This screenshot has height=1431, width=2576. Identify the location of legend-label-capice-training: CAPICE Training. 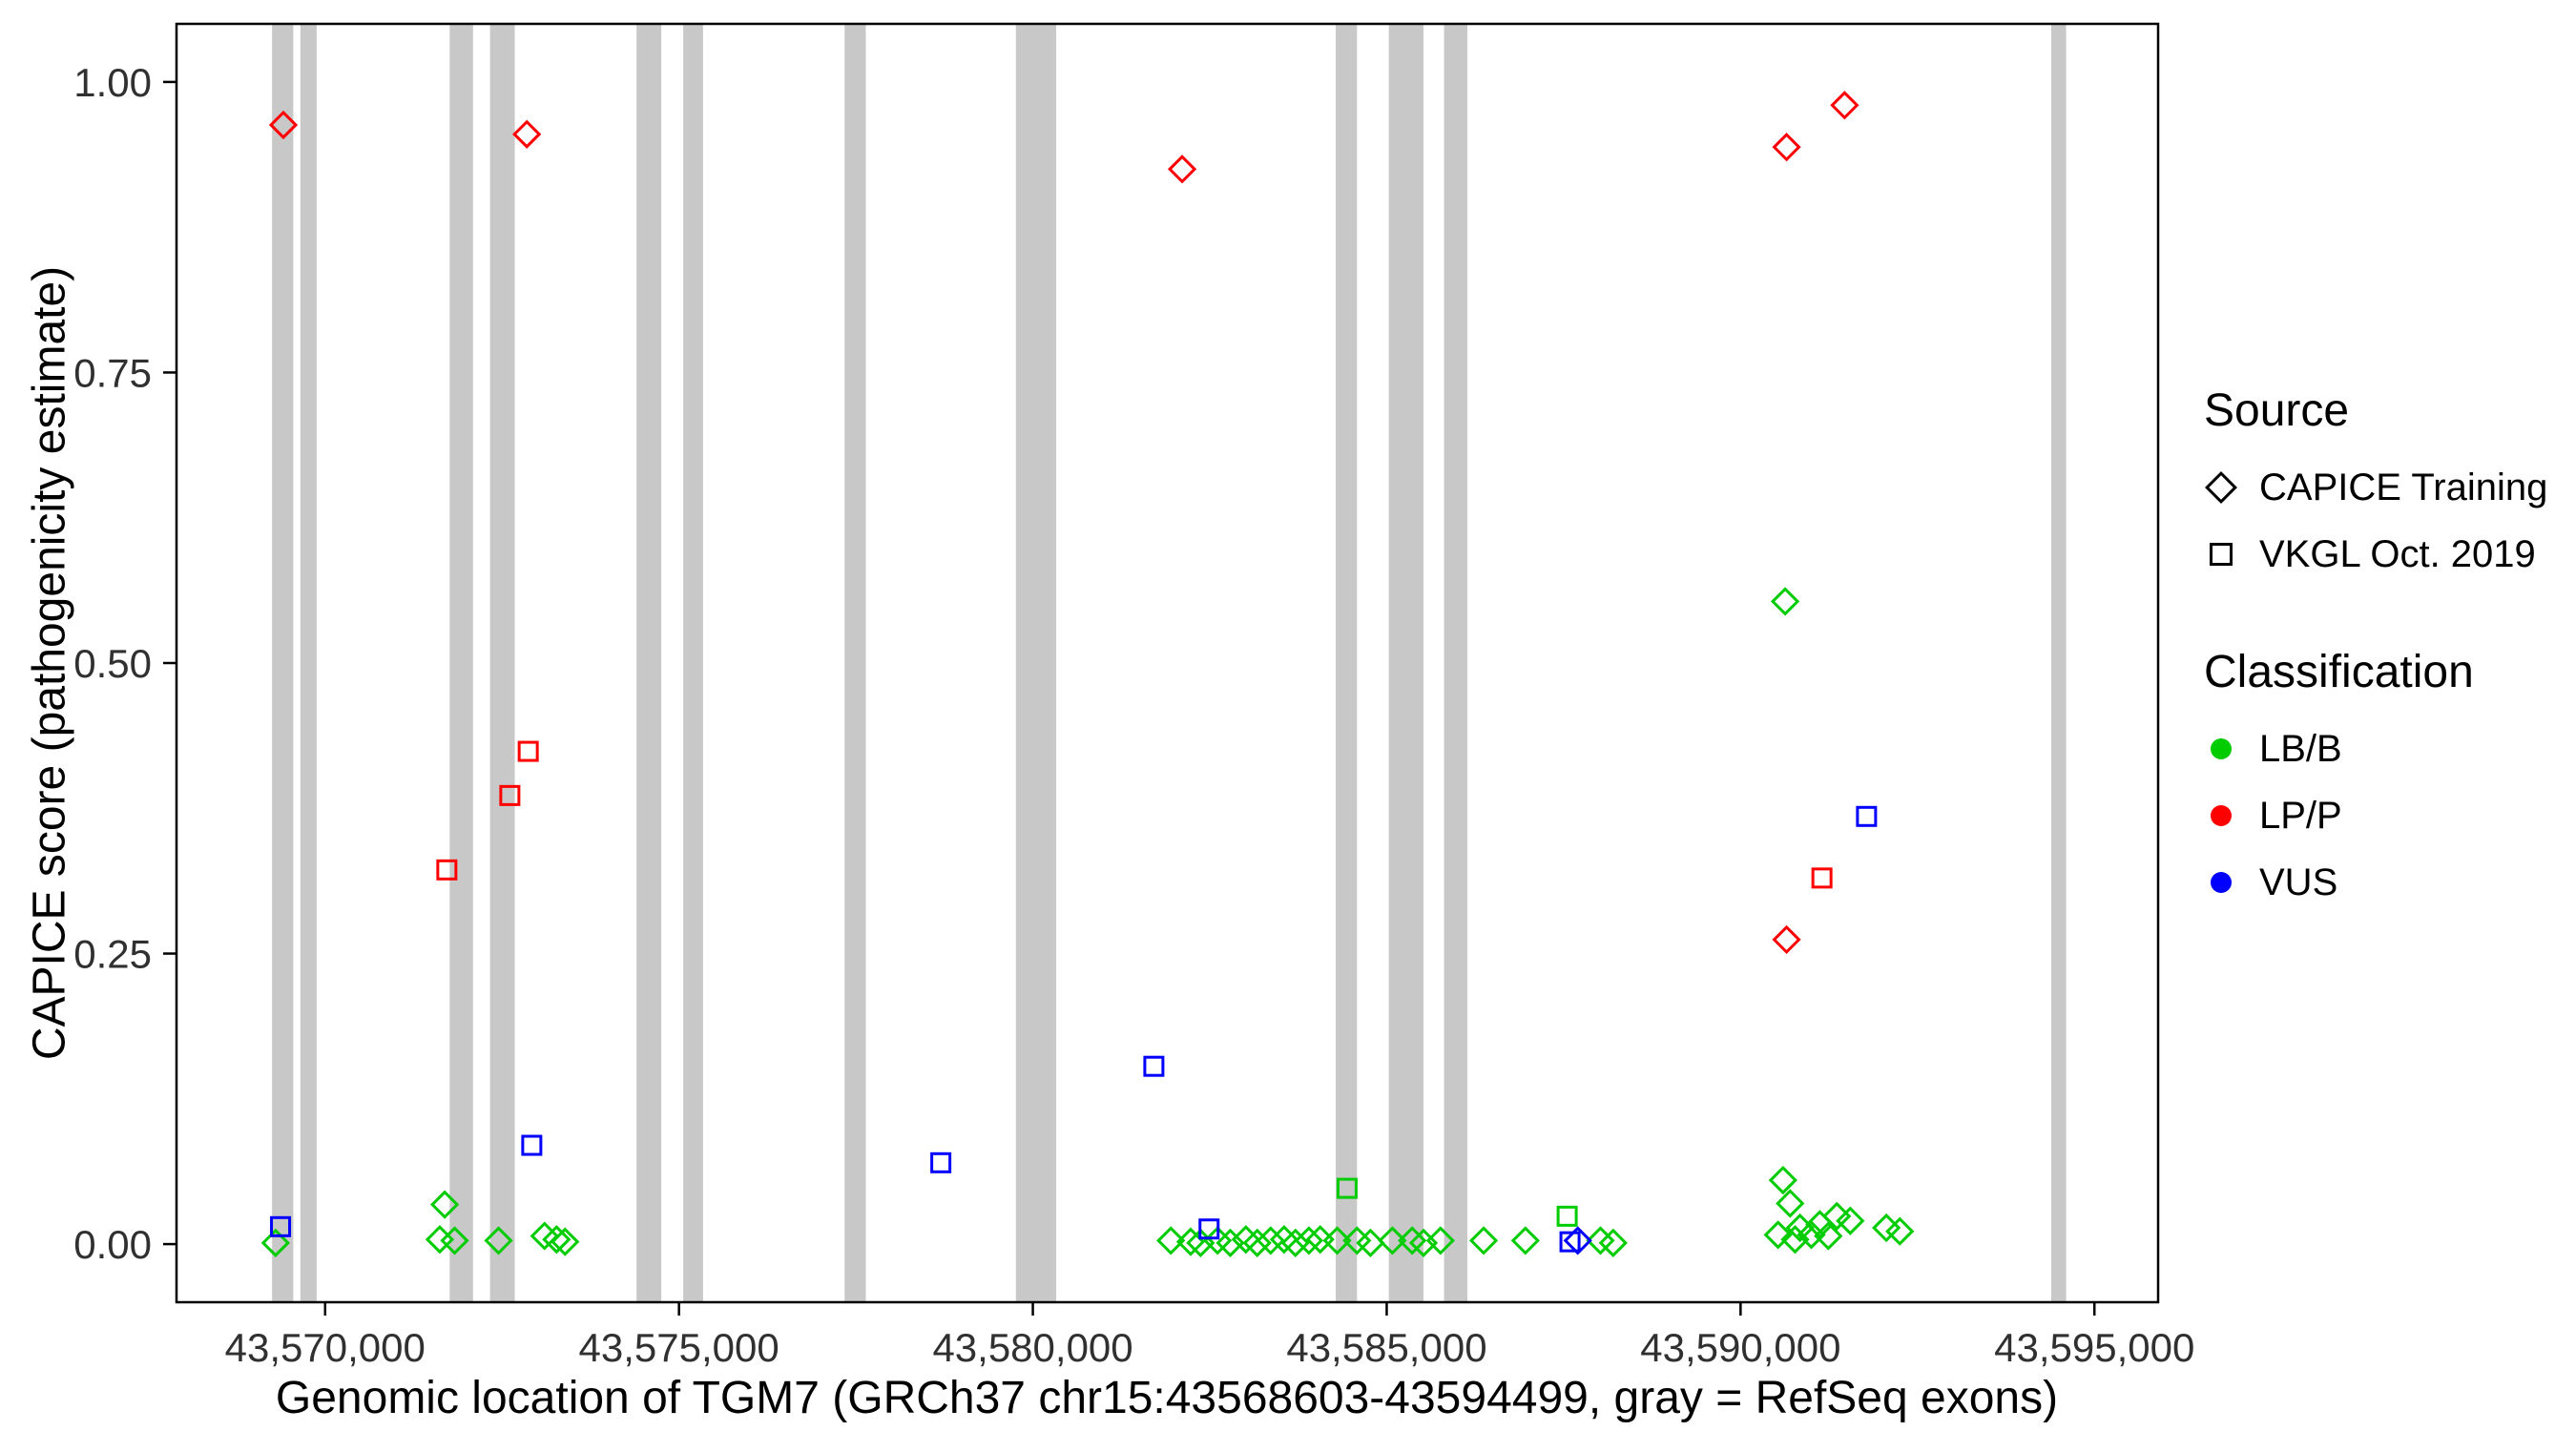
(2403, 487).